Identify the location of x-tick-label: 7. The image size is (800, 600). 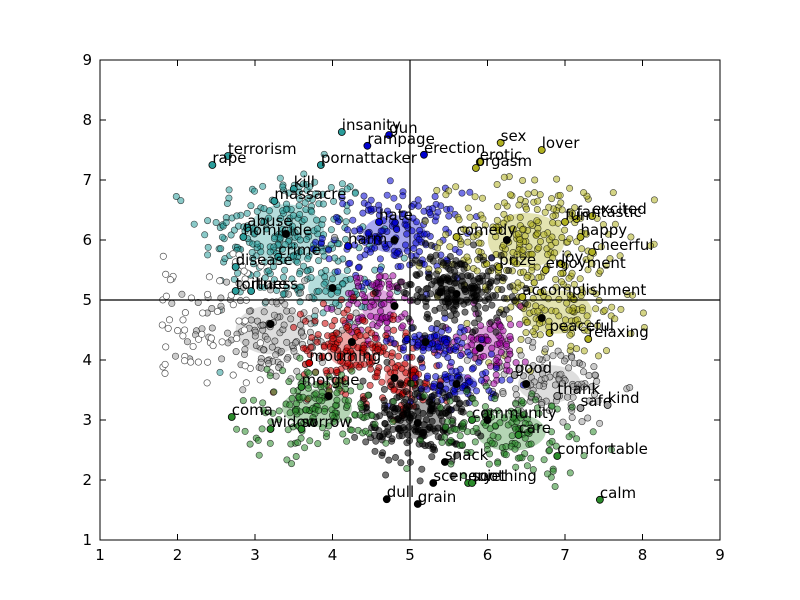
(565, 555).